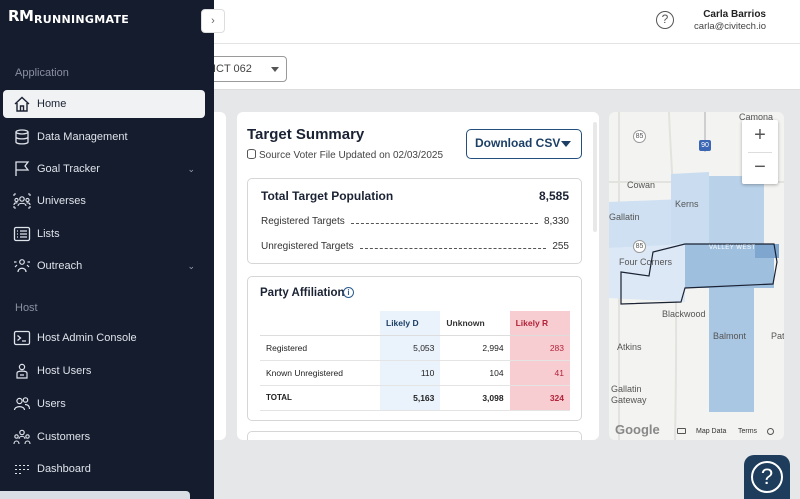  What do you see at coordinates (22, 168) in the screenshot?
I see `flag-icon` at bounding box center [22, 168].